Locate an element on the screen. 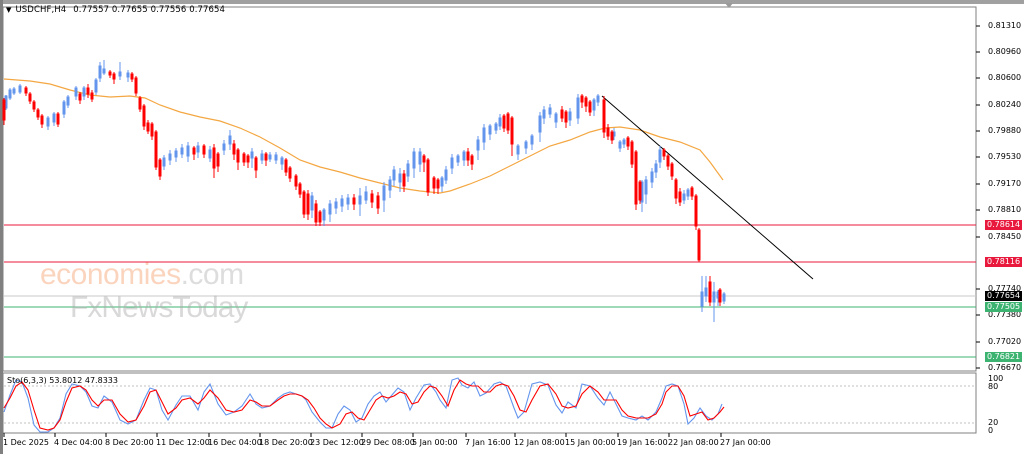  watermark-suffix: .com is located at coordinates (212, 274).